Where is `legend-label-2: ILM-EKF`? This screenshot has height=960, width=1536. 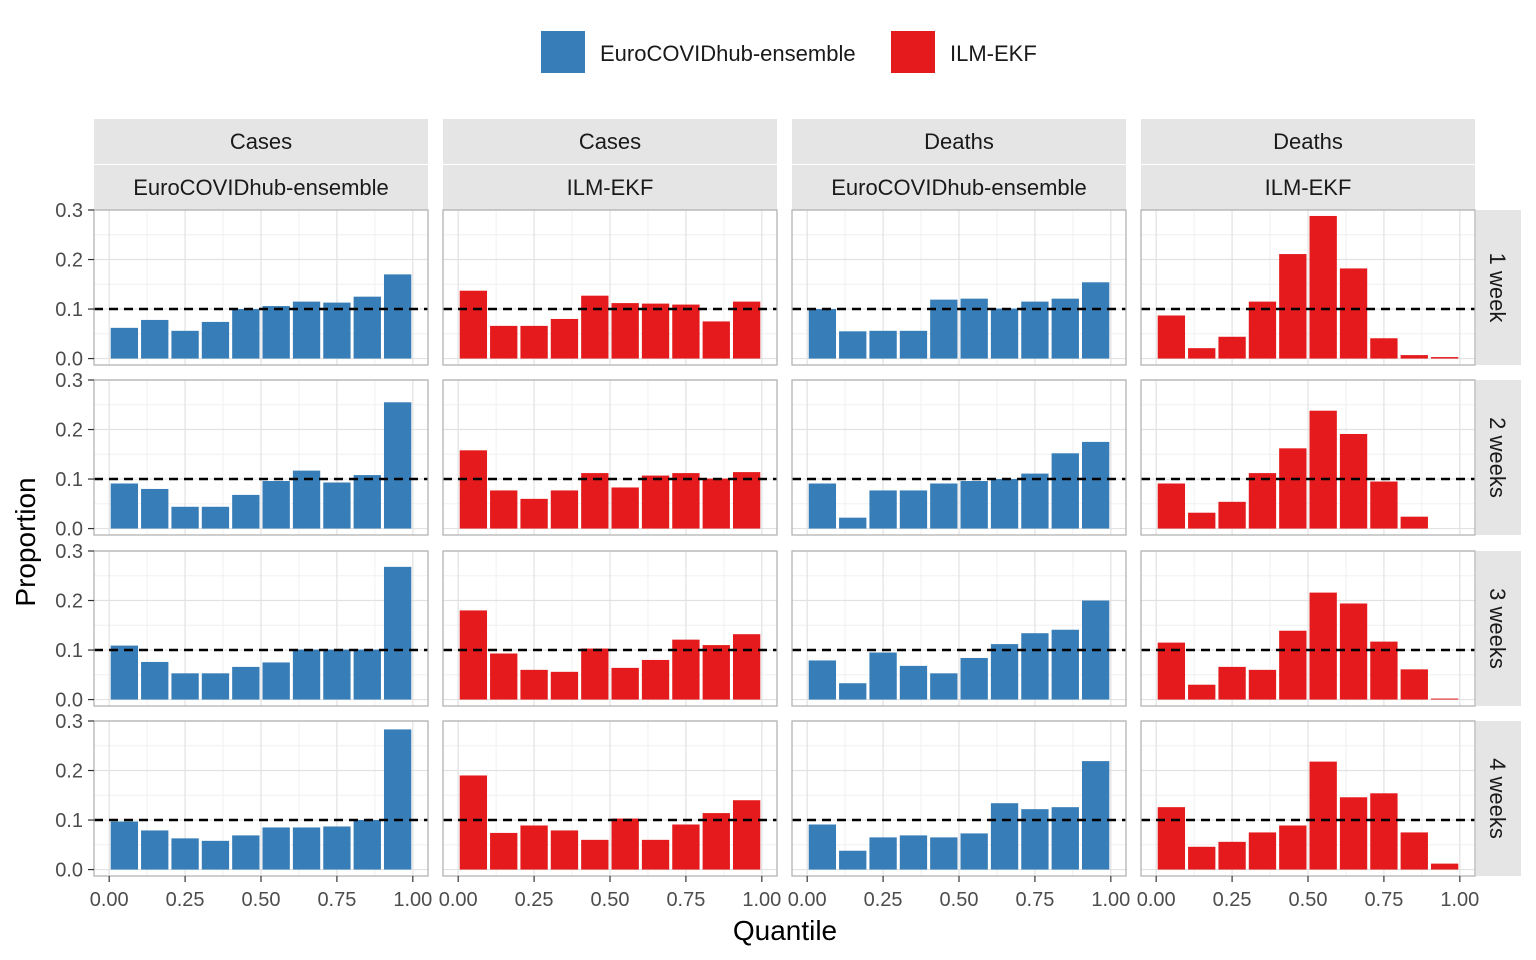 legend-label-2: ILM-EKF is located at coordinates (993, 53).